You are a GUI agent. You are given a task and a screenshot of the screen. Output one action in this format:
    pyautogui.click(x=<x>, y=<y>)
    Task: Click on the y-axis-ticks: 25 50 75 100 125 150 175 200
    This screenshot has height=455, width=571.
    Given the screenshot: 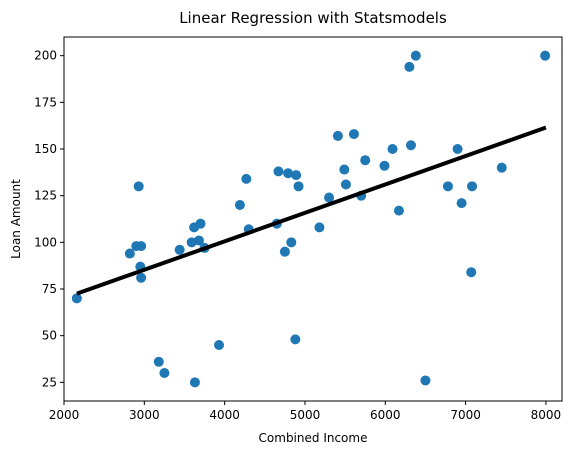 What is the action you would take?
    pyautogui.click(x=49, y=219)
    